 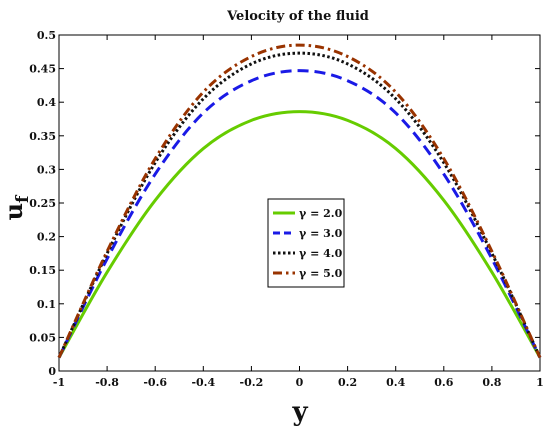 What do you see at coordinates (306, 243) in the screenshot?
I see `legend: γ = 2.0 γ = 3.0 γ = 4.0 γ = 5.0` at bounding box center [306, 243].